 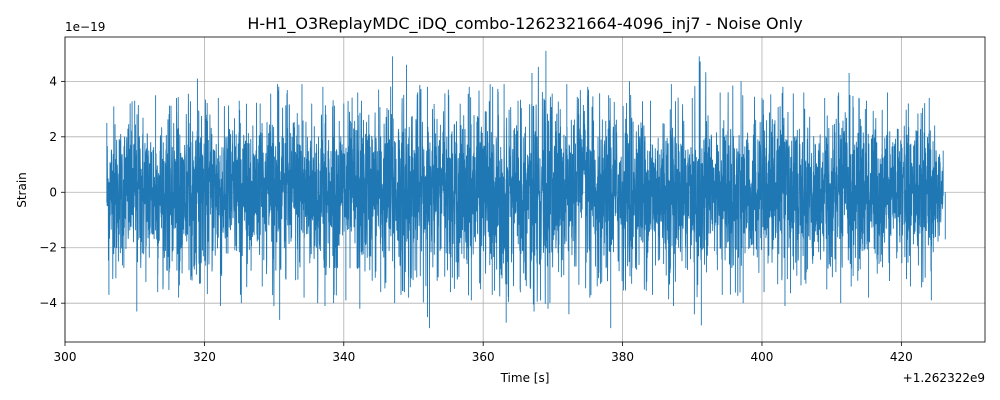 I want to click on x-axis-label: Time [s], so click(x=525, y=378).